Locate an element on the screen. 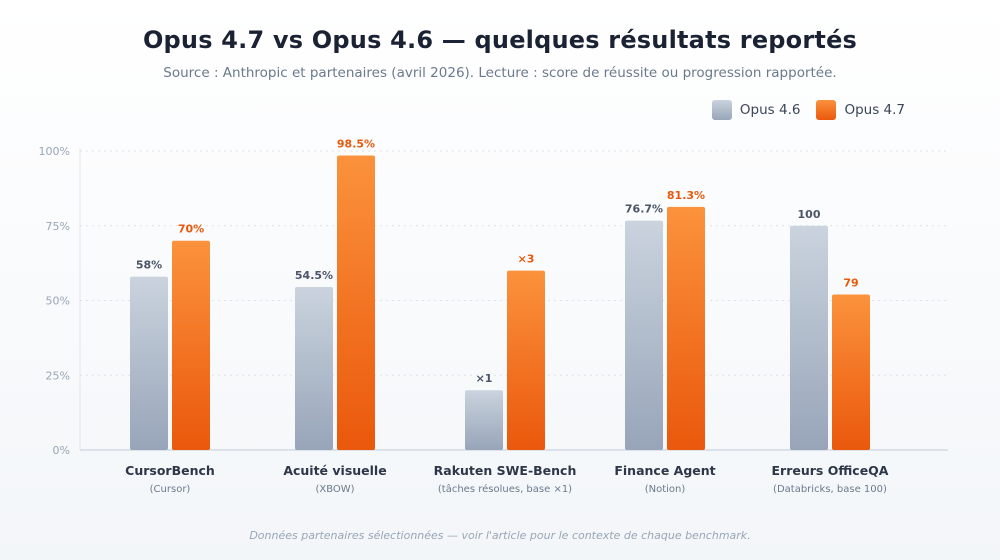 Image resolution: width=1000 pixels, height=560 pixels. legend-item-opus-4-6: Opus 4.6 is located at coordinates (756, 110).